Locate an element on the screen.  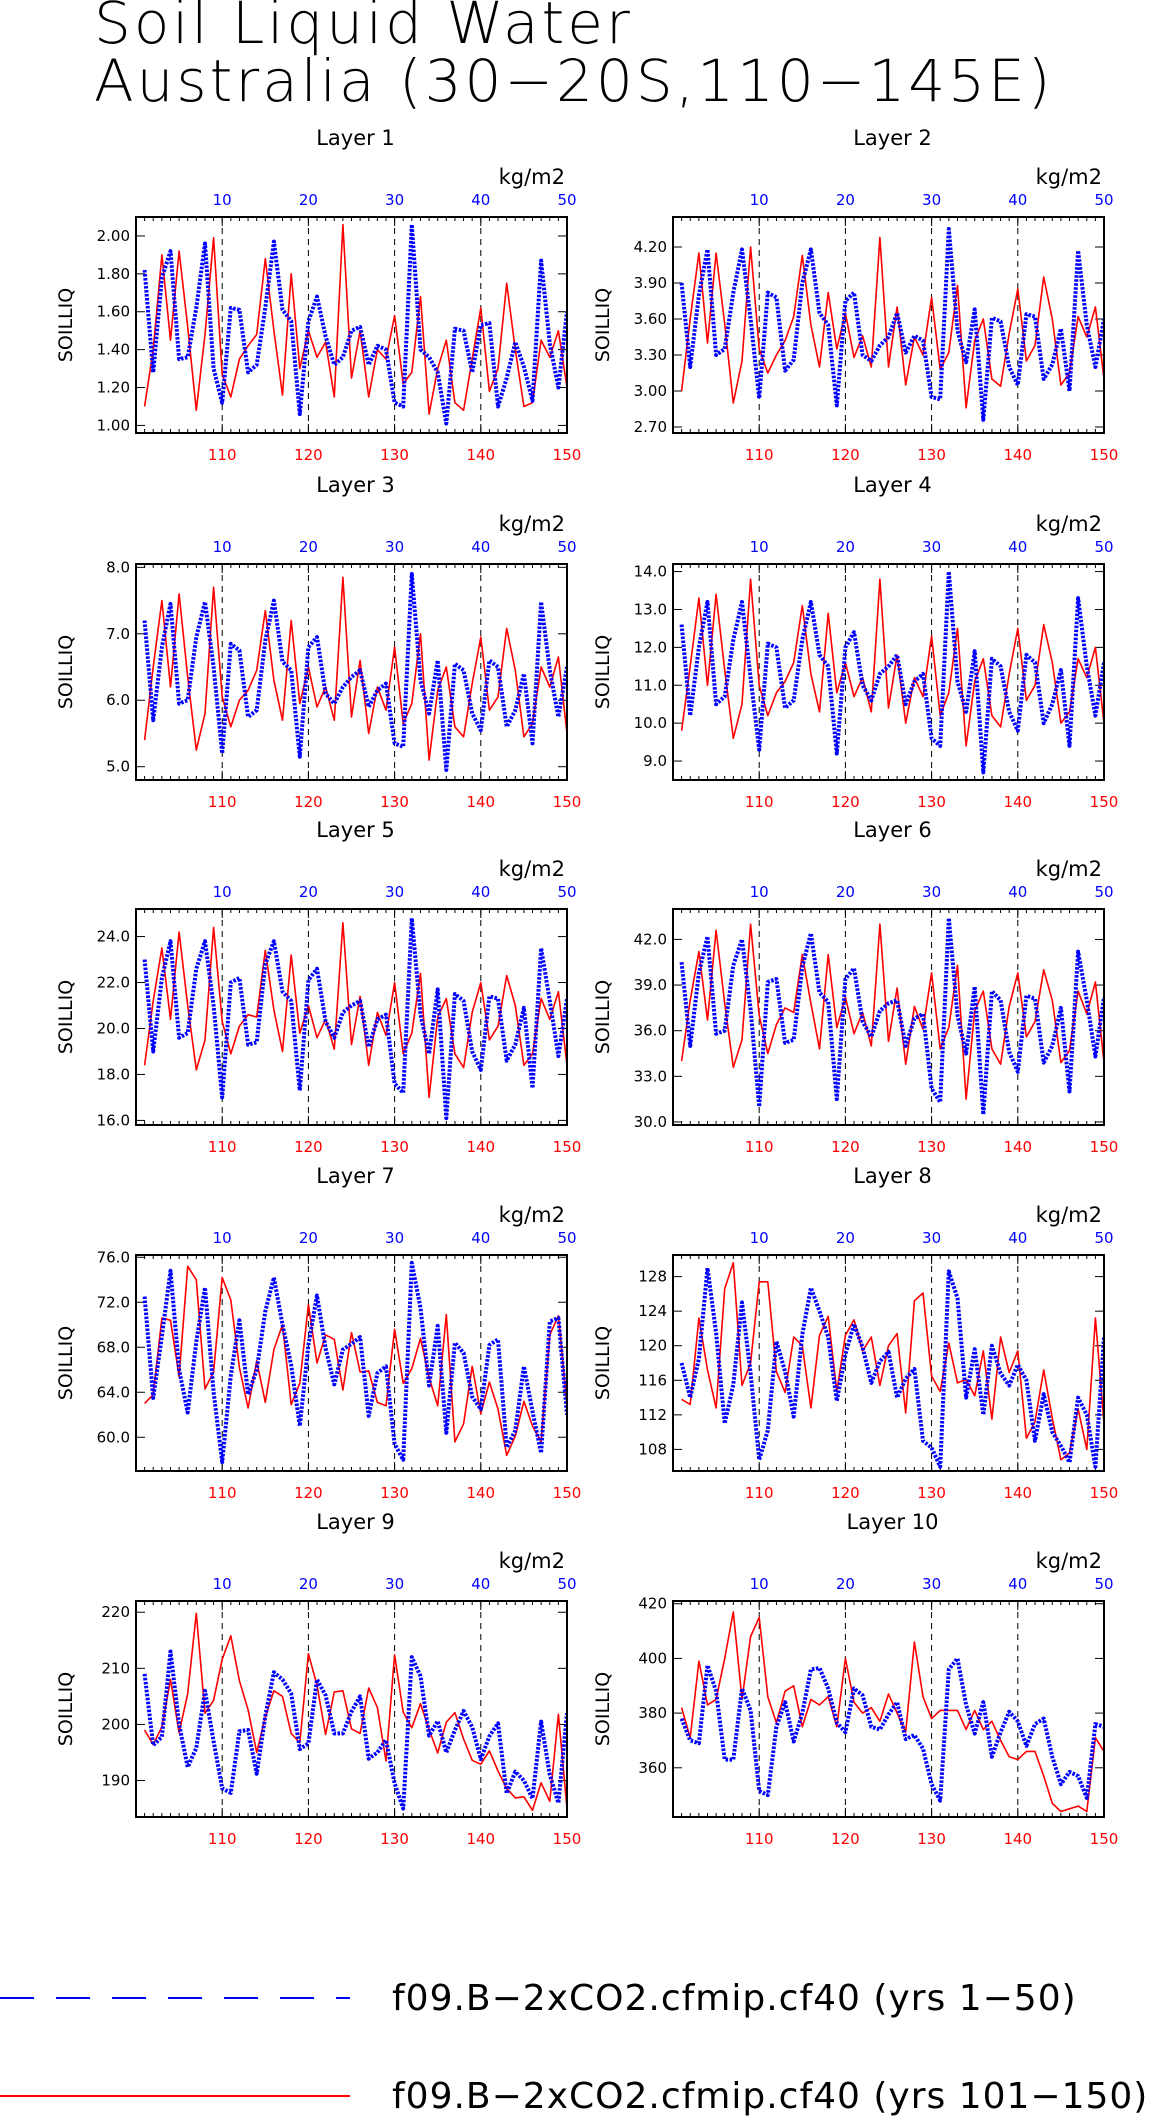
y-tick-label: 220 is located at coordinates (115, 1612).